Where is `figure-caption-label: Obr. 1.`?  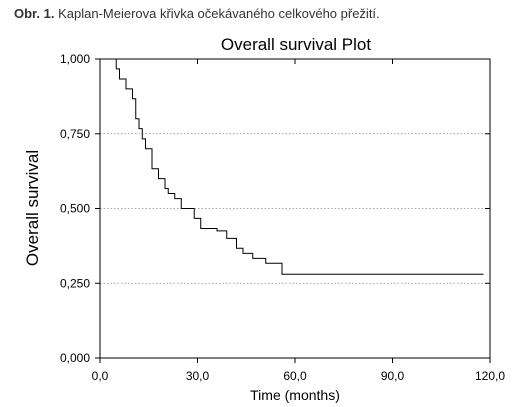
figure-caption-label: Obr. 1. is located at coordinates (34, 13).